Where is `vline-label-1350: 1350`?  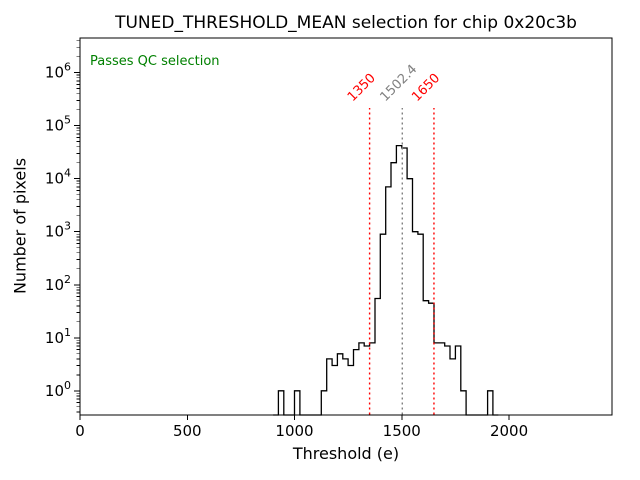 vline-label-1350: 1350 is located at coordinates (362, 88).